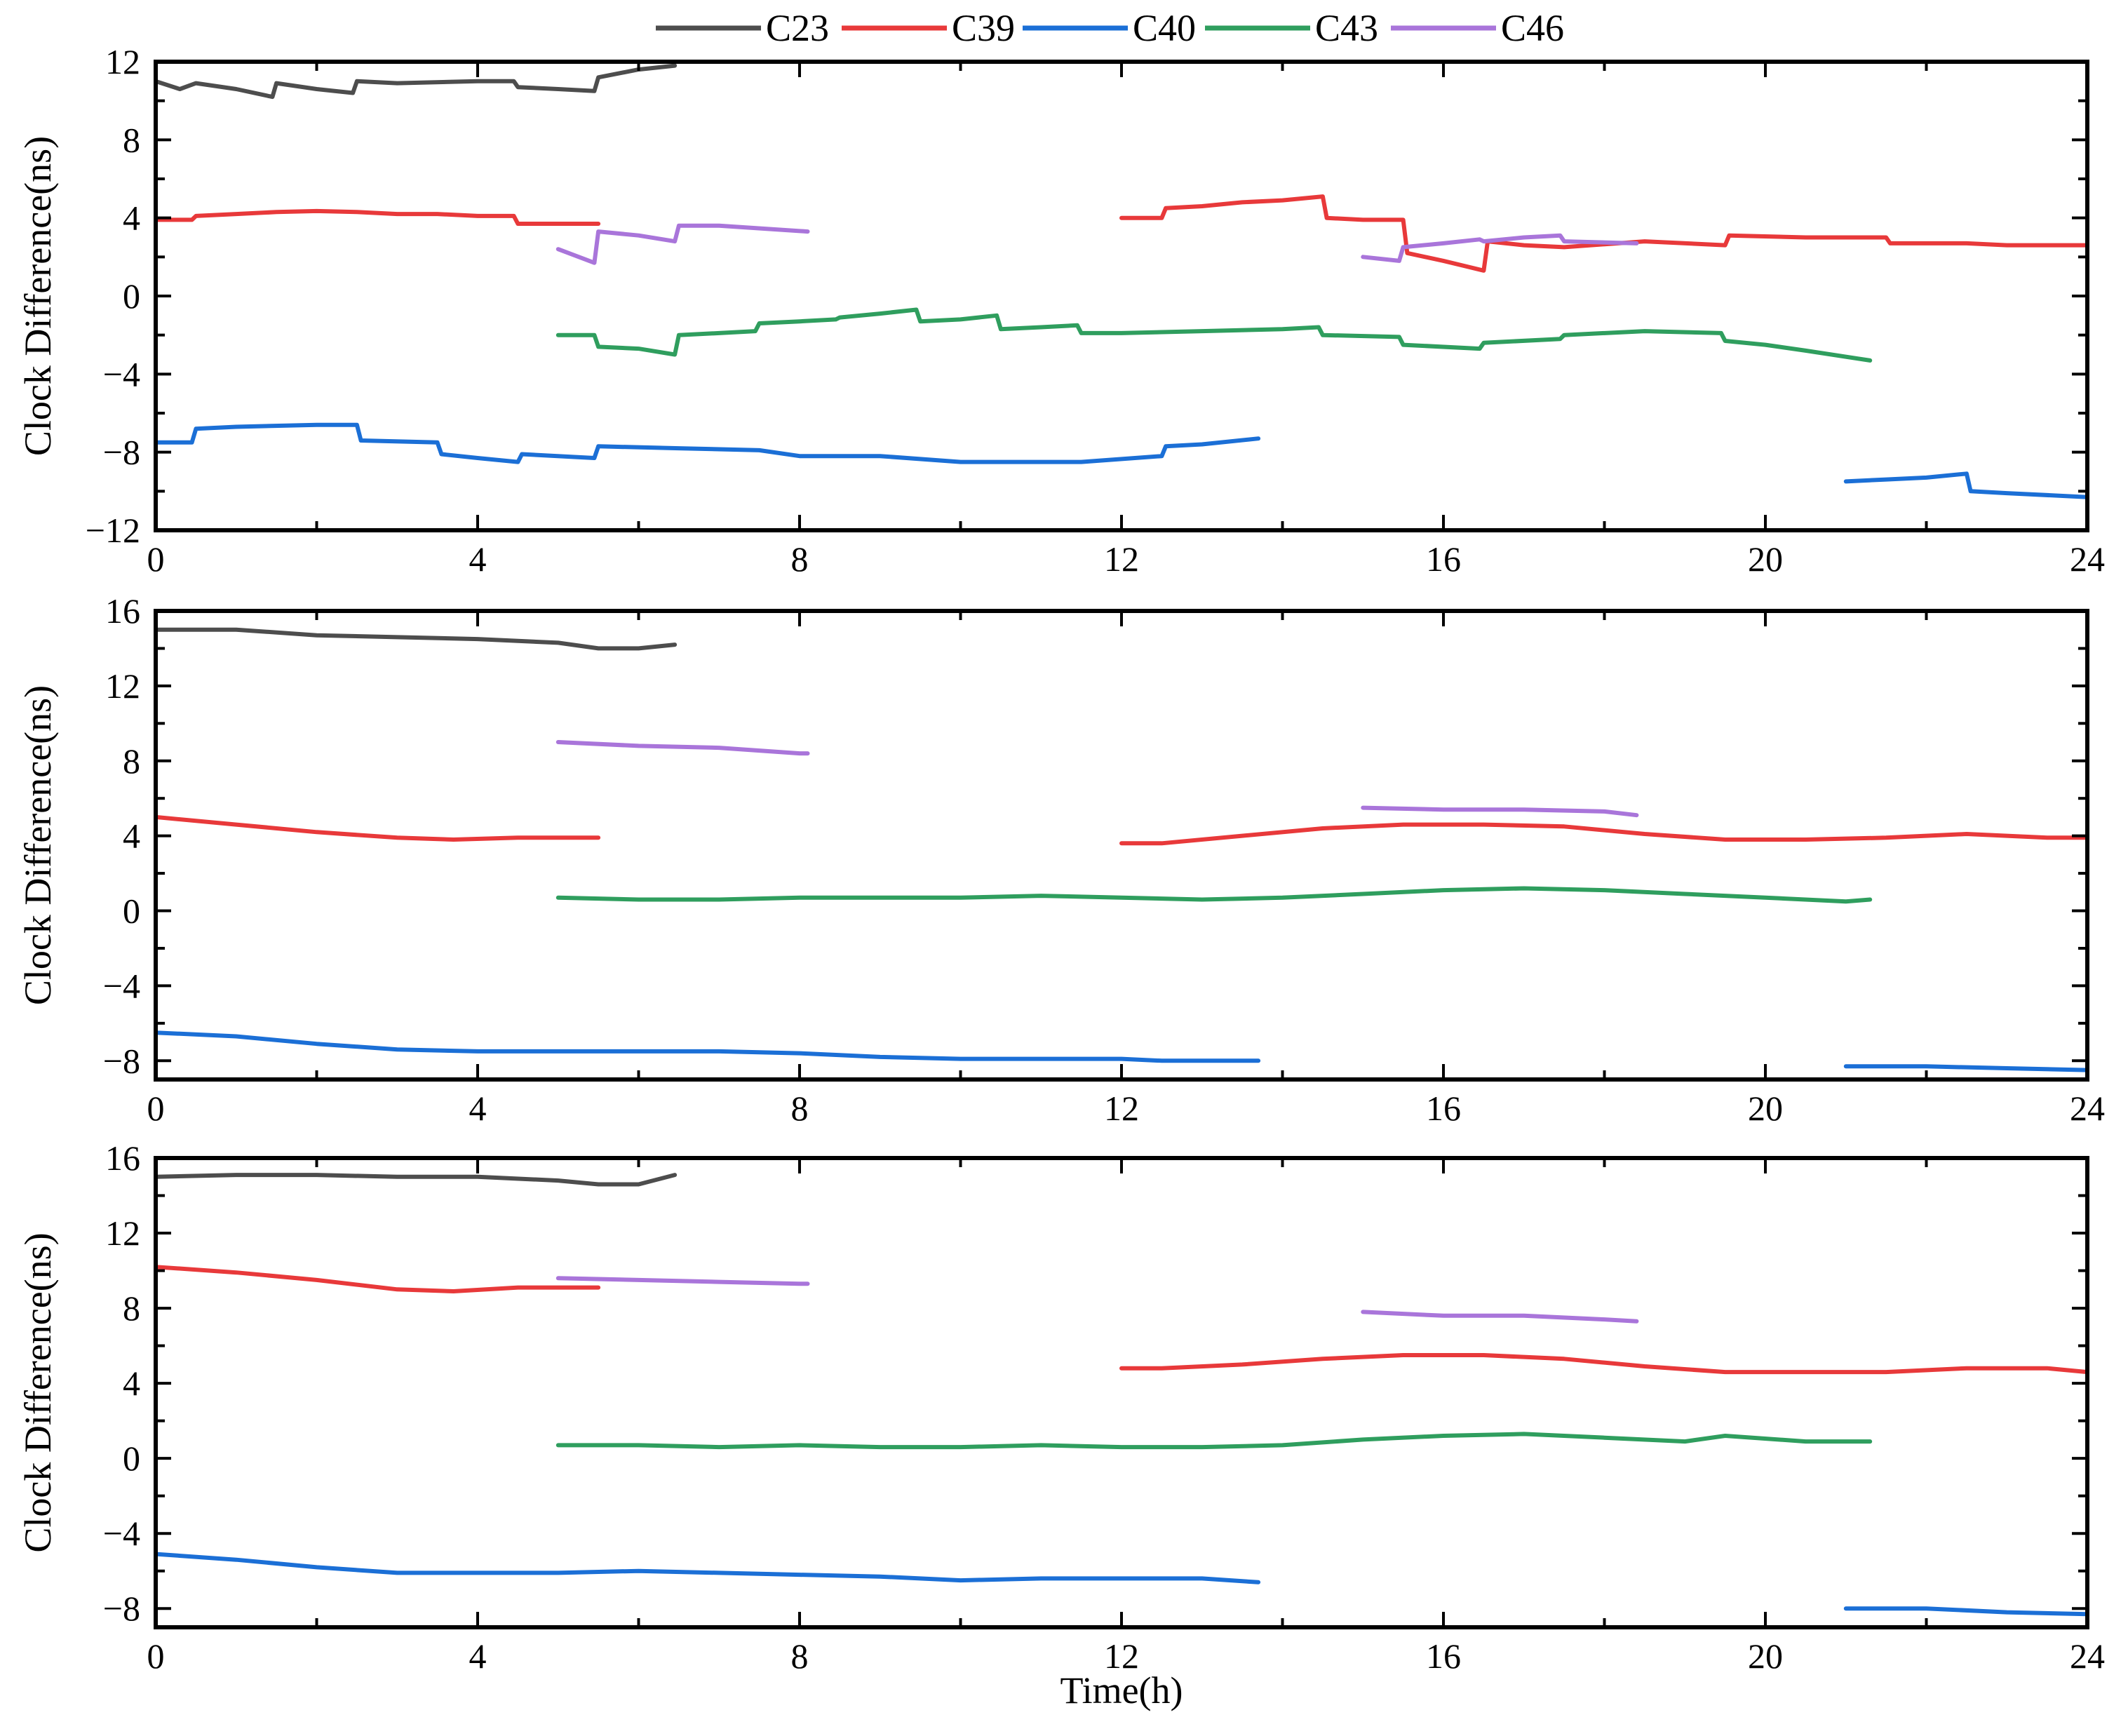  I want to click on x-axis-title: Time(h), so click(1121, 1690).